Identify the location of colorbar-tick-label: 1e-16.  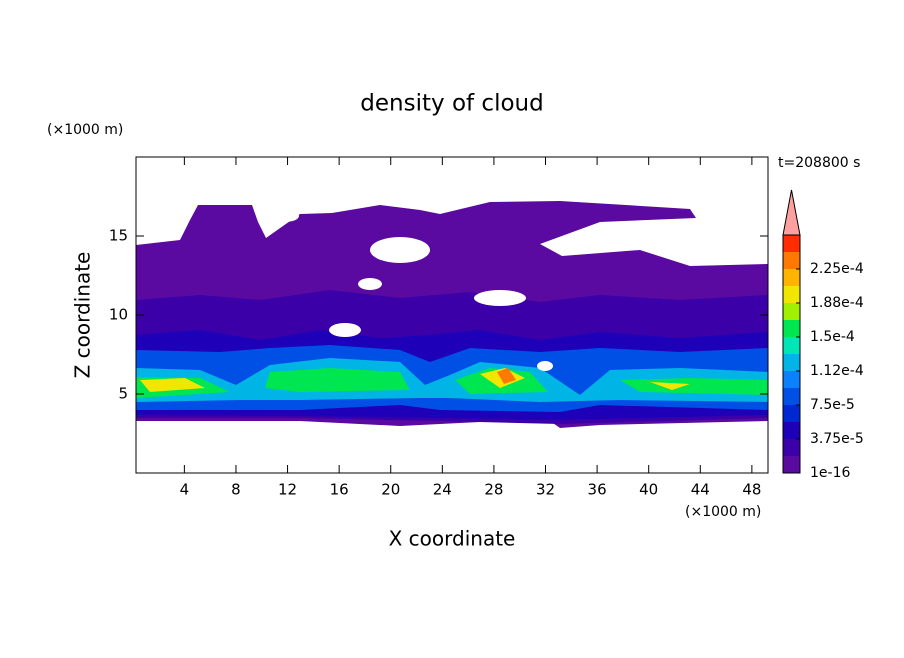
(830, 473).